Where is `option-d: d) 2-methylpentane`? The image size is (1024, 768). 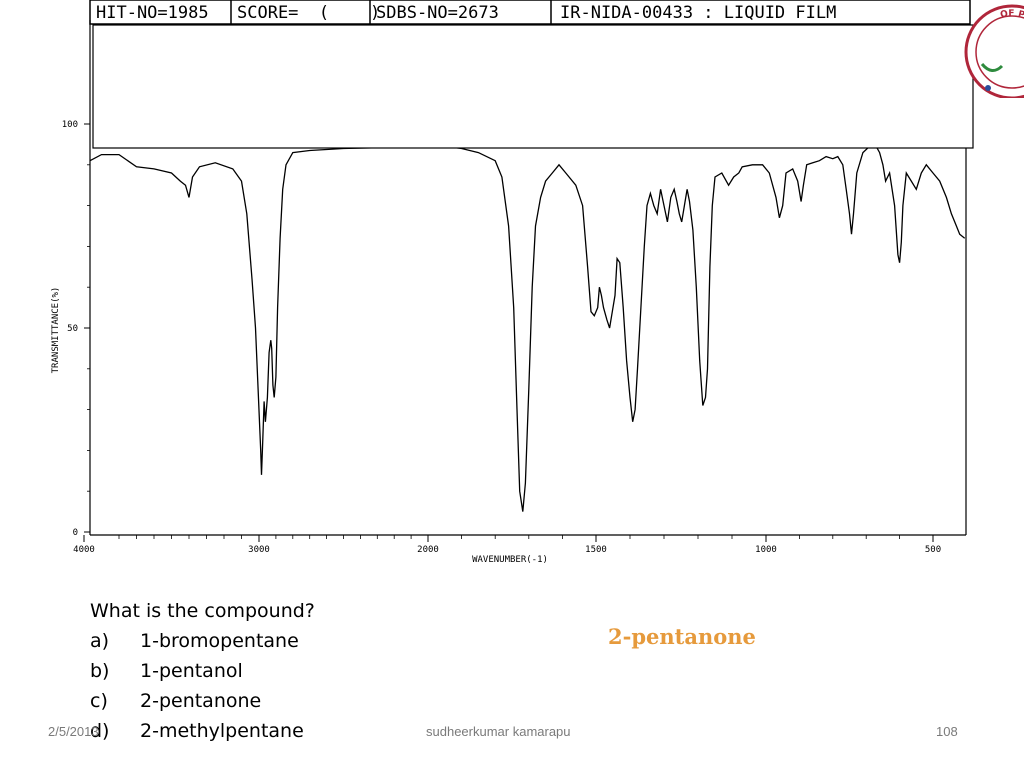
option-d: d) 2-methylpentane is located at coordinates (202, 731).